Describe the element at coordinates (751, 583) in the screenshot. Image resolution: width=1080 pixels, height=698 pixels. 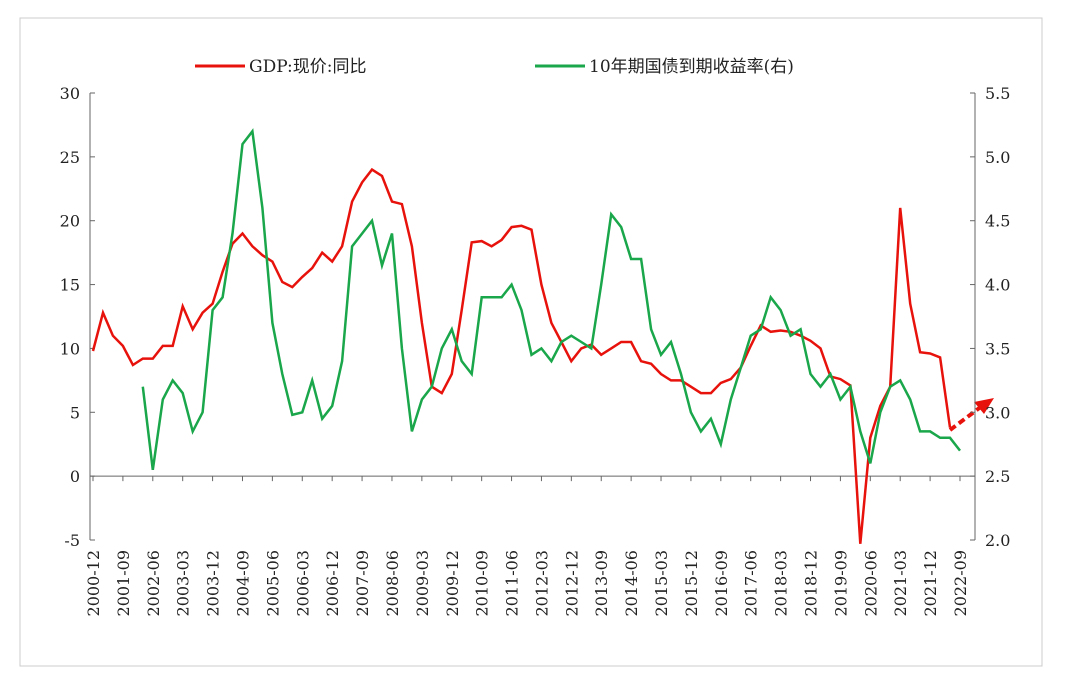
I see `x-tick-label: 2017-06` at that location.